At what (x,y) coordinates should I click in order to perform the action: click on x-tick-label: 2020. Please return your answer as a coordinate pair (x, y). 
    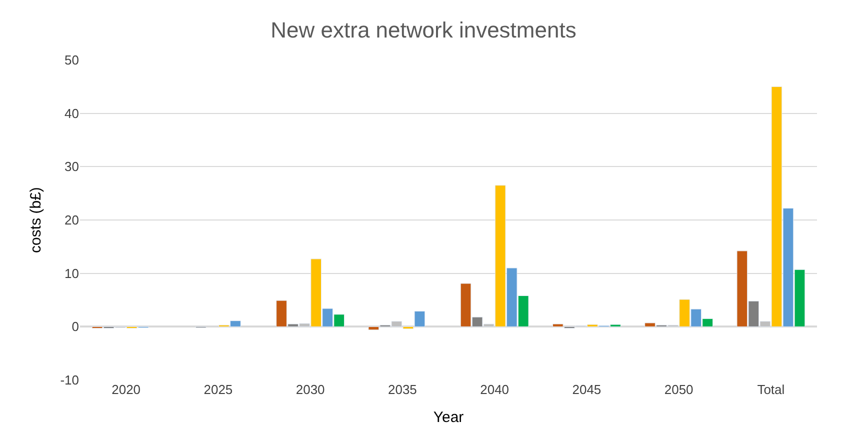
    Looking at the image, I should click on (126, 389).